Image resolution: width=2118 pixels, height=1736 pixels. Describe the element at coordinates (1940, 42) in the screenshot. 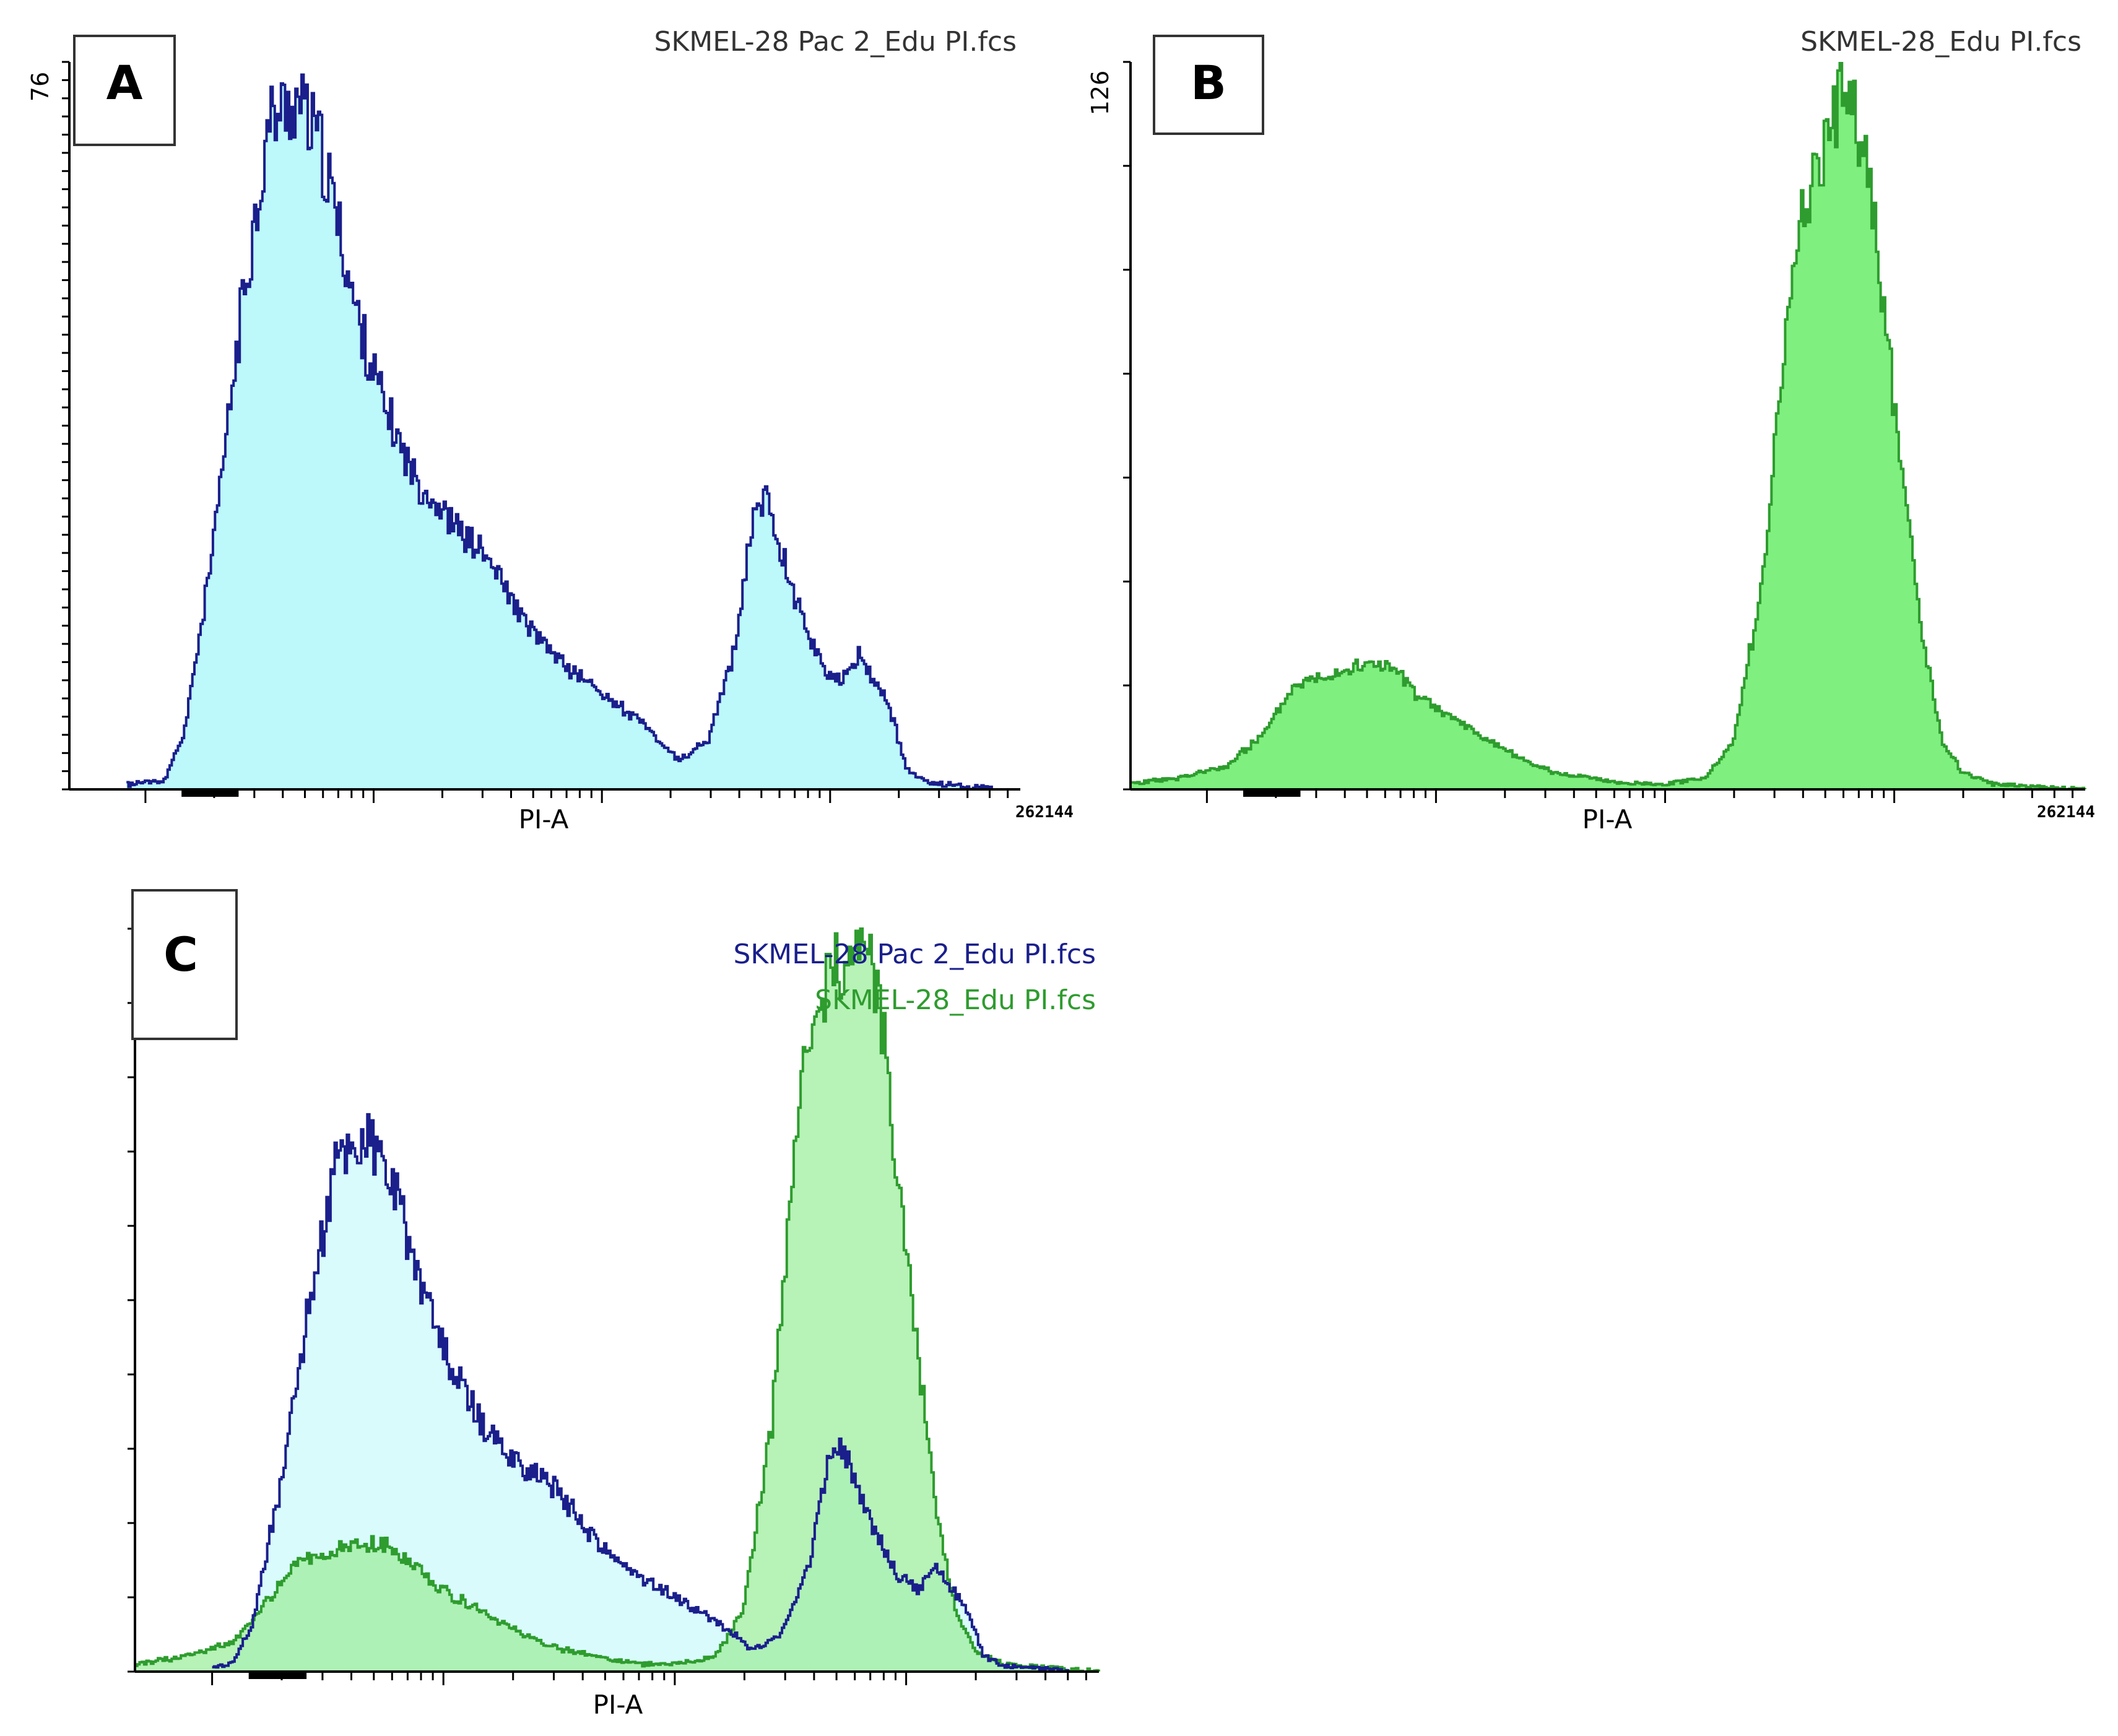

I see `panel-b-file-name: SKMEL-28_Edu PI.fcs` at that location.